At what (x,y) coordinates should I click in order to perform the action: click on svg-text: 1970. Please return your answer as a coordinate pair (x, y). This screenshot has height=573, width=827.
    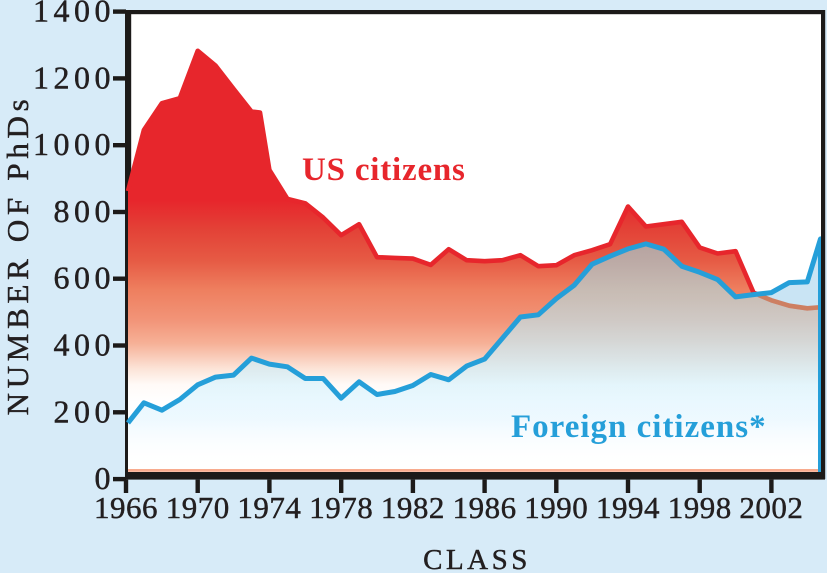
    Looking at the image, I should click on (198, 507).